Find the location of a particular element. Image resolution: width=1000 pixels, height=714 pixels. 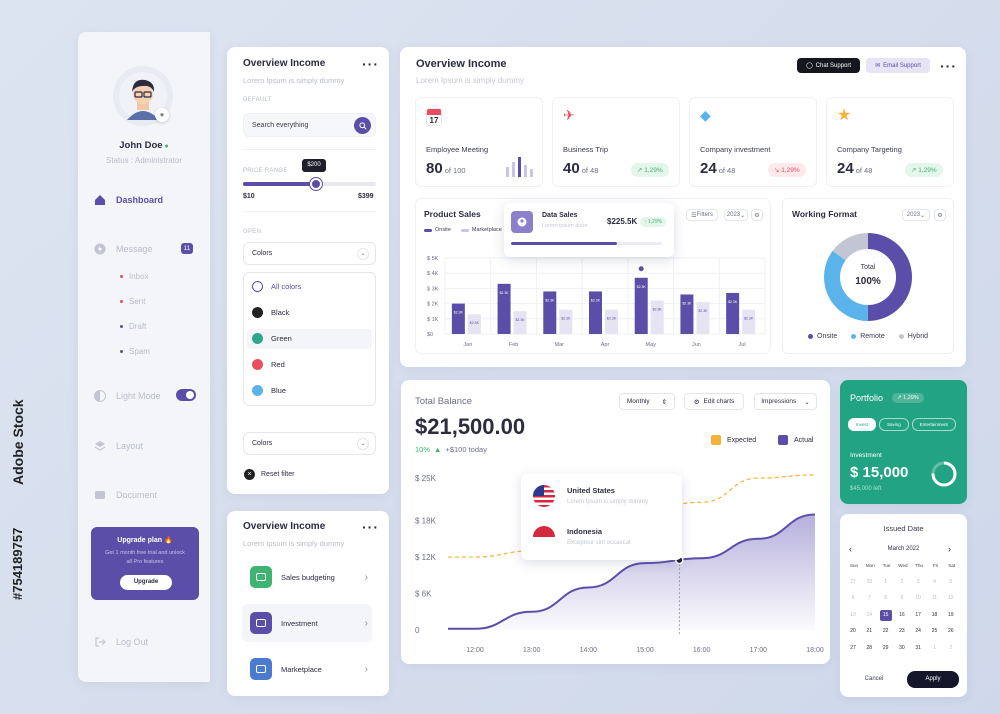

filters-button: ☰ Filters is located at coordinates (702, 215).